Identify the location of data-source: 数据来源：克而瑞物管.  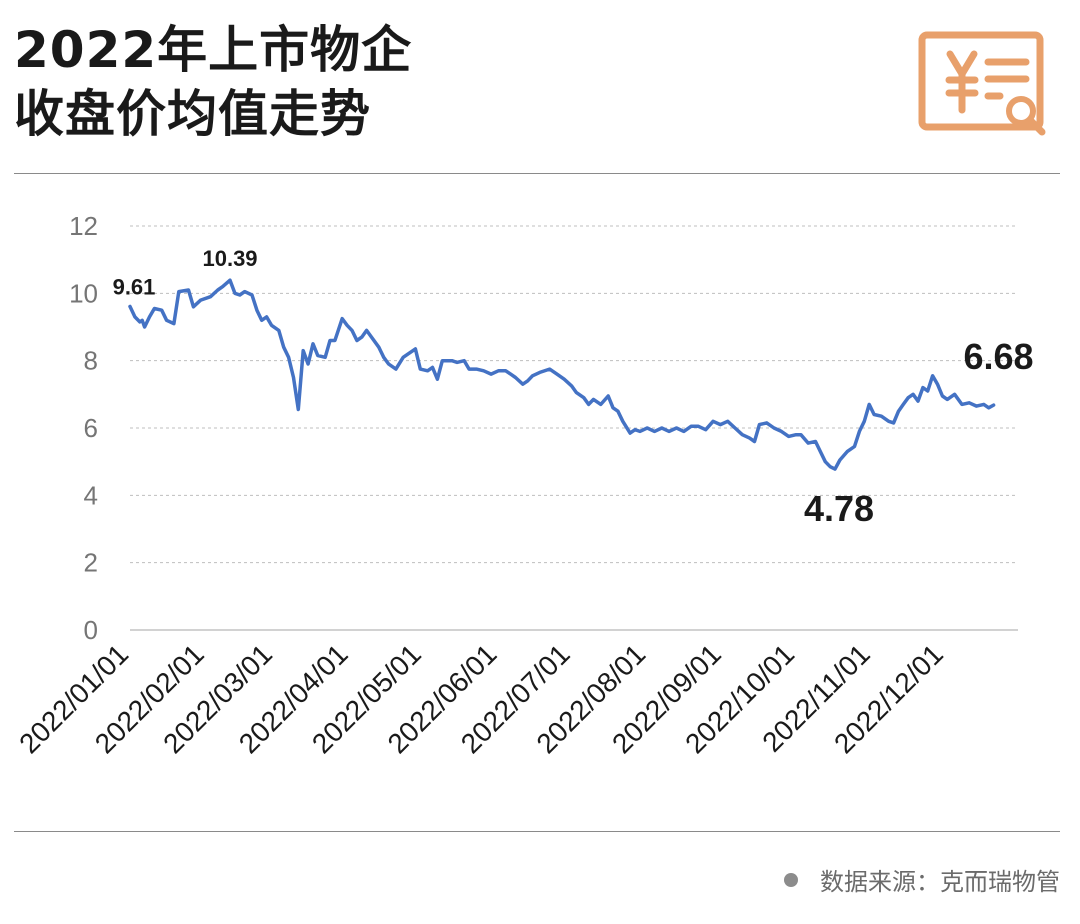
(922, 879).